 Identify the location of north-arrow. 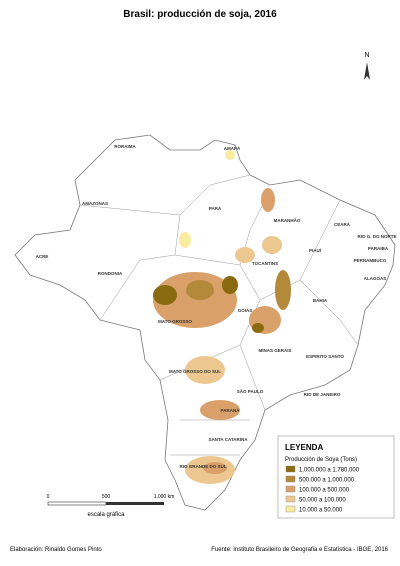
(367, 71).